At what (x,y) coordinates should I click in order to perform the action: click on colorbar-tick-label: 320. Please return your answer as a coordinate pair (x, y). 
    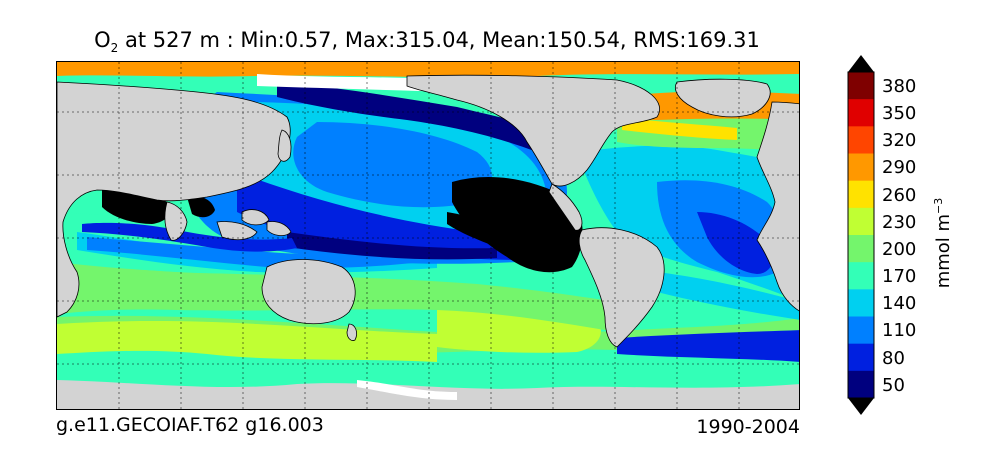
    Looking at the image, I should click on (899, 141).